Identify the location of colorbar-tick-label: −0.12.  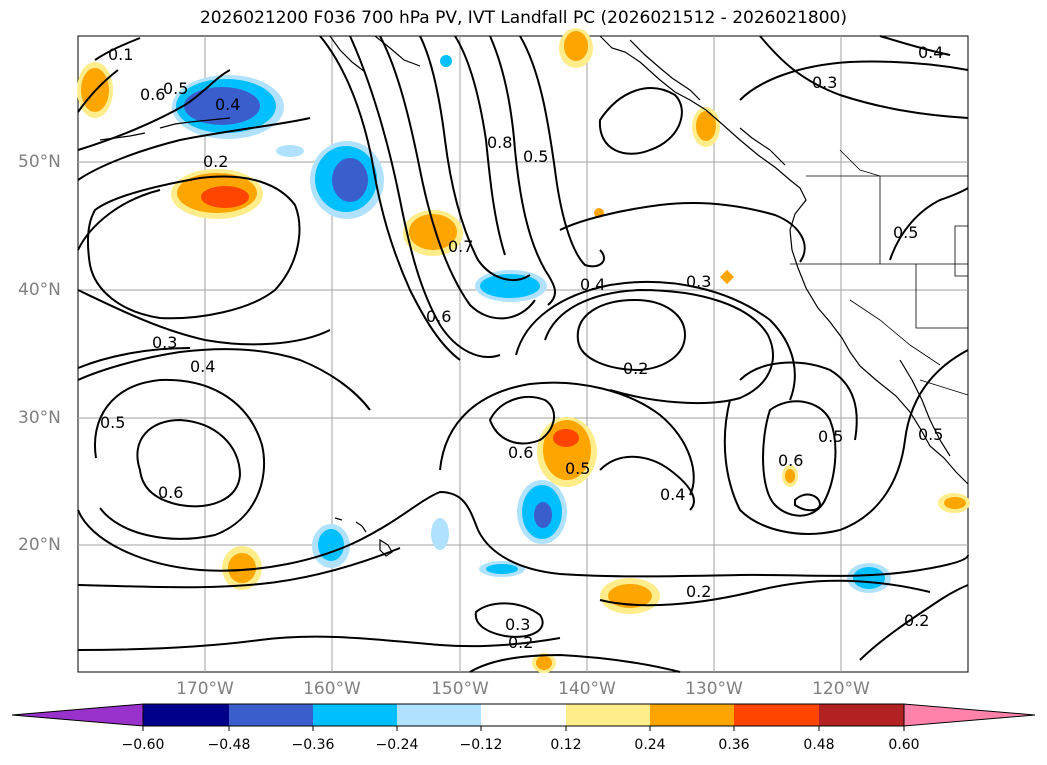
(481, 745).